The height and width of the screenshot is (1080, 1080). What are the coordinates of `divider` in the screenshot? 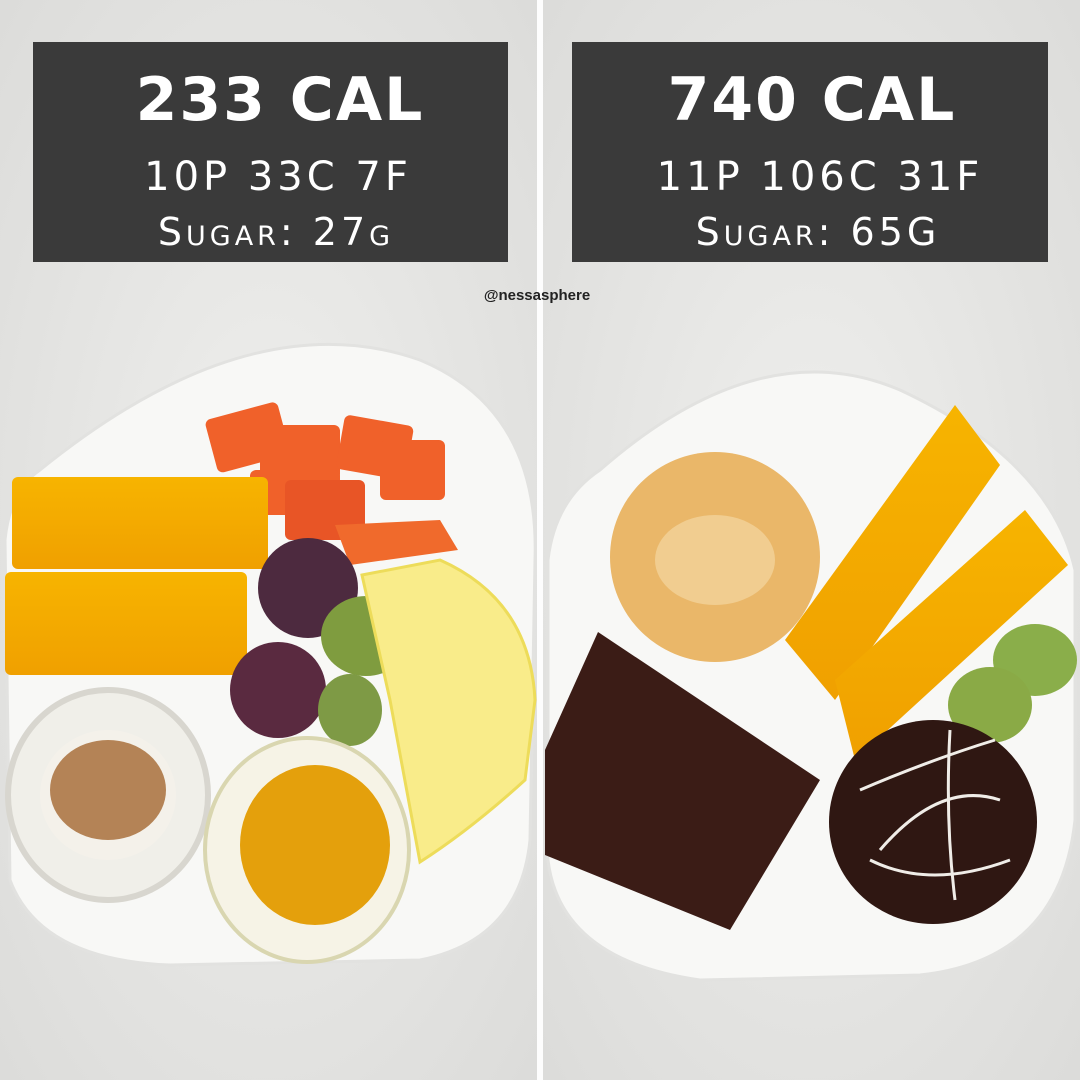 It's located at (540, 540).